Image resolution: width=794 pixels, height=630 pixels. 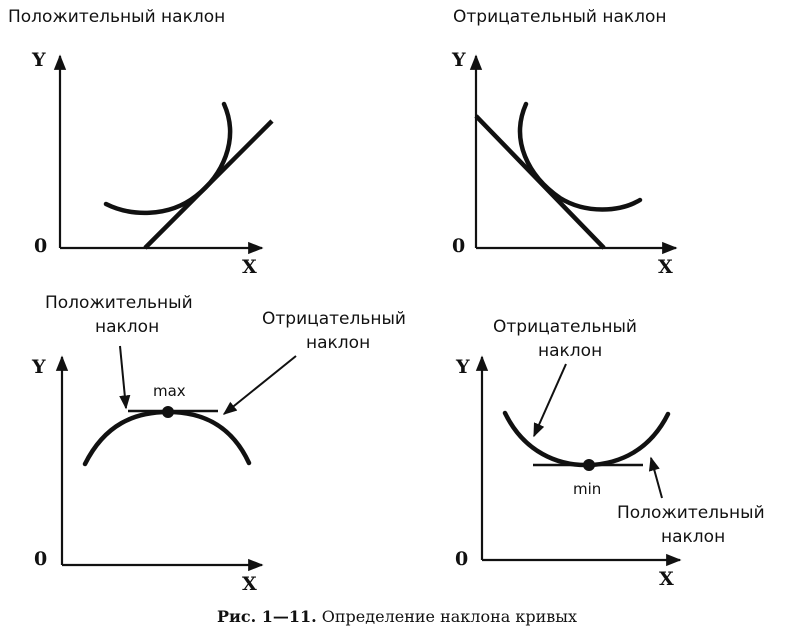 What do you see at coordinates (338, 343) in the screenshot?
I see `right-note-line-2: наклон` at bounding box center [338, 343].